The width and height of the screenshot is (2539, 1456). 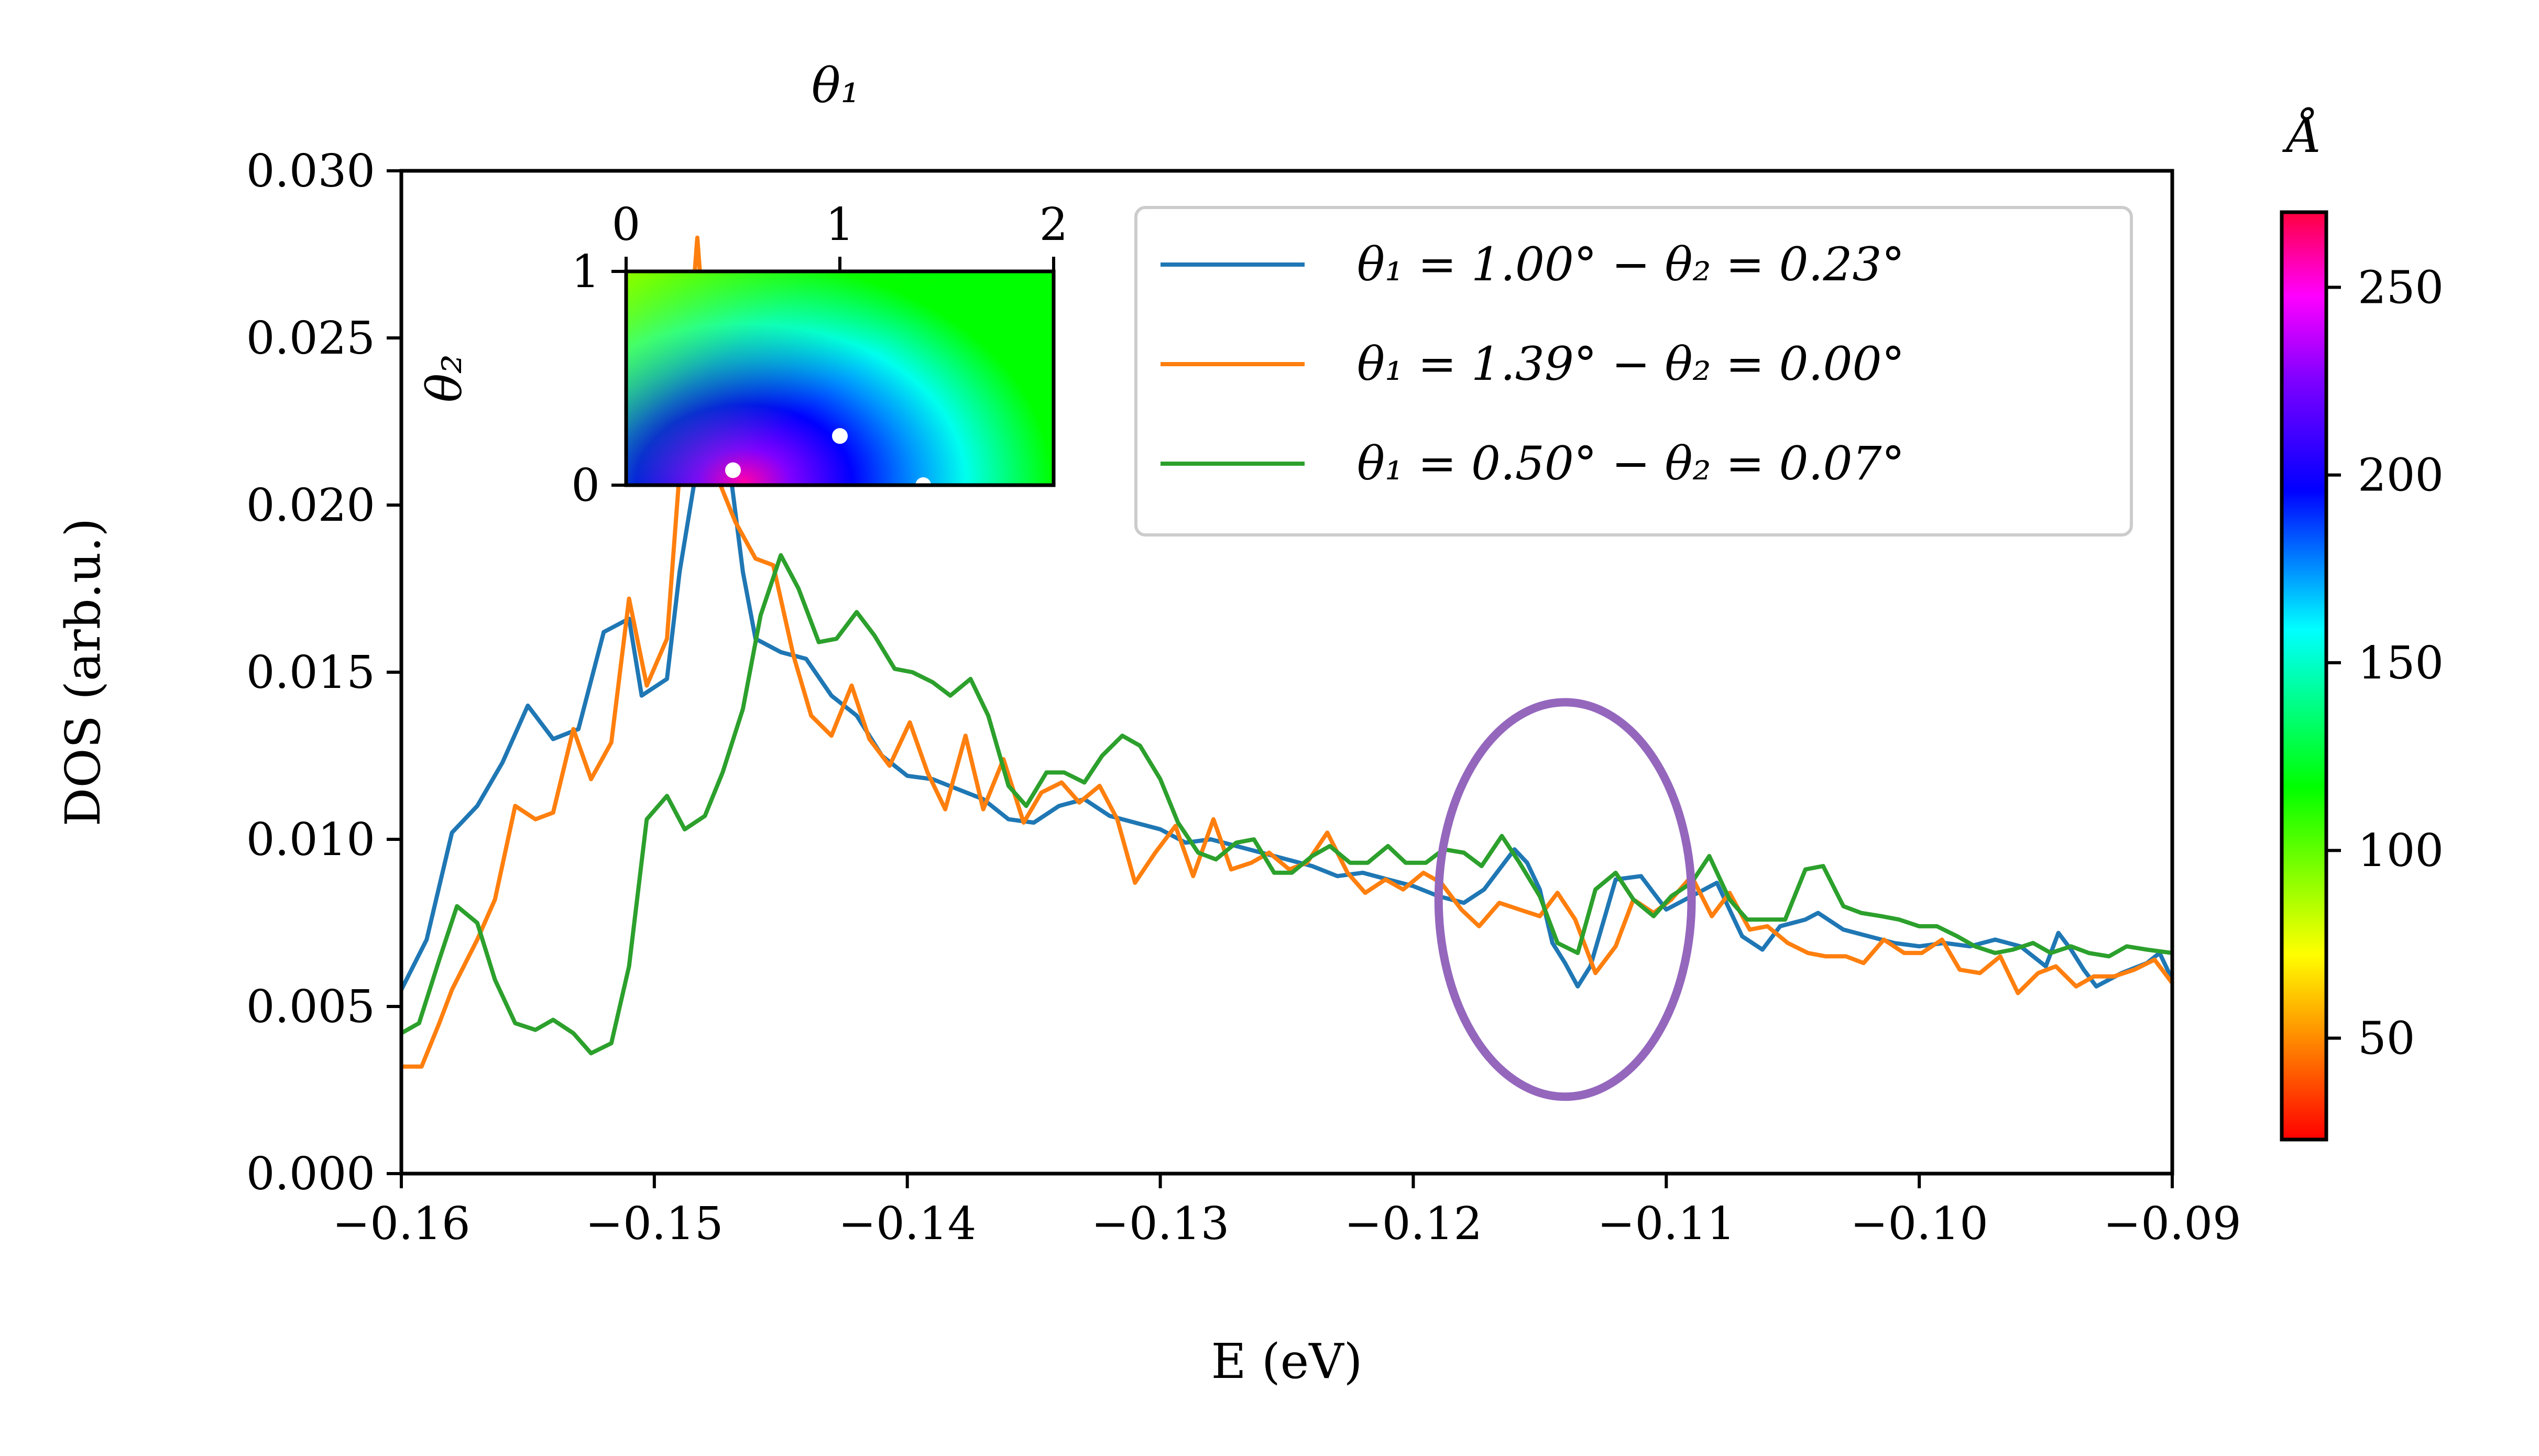 I want to click on x-axis-ticks: −0.16 −0.15 −0.14 −0.13 −0.12 −0.11 −0.10 −0.09, so click(x=1286, y=1212).